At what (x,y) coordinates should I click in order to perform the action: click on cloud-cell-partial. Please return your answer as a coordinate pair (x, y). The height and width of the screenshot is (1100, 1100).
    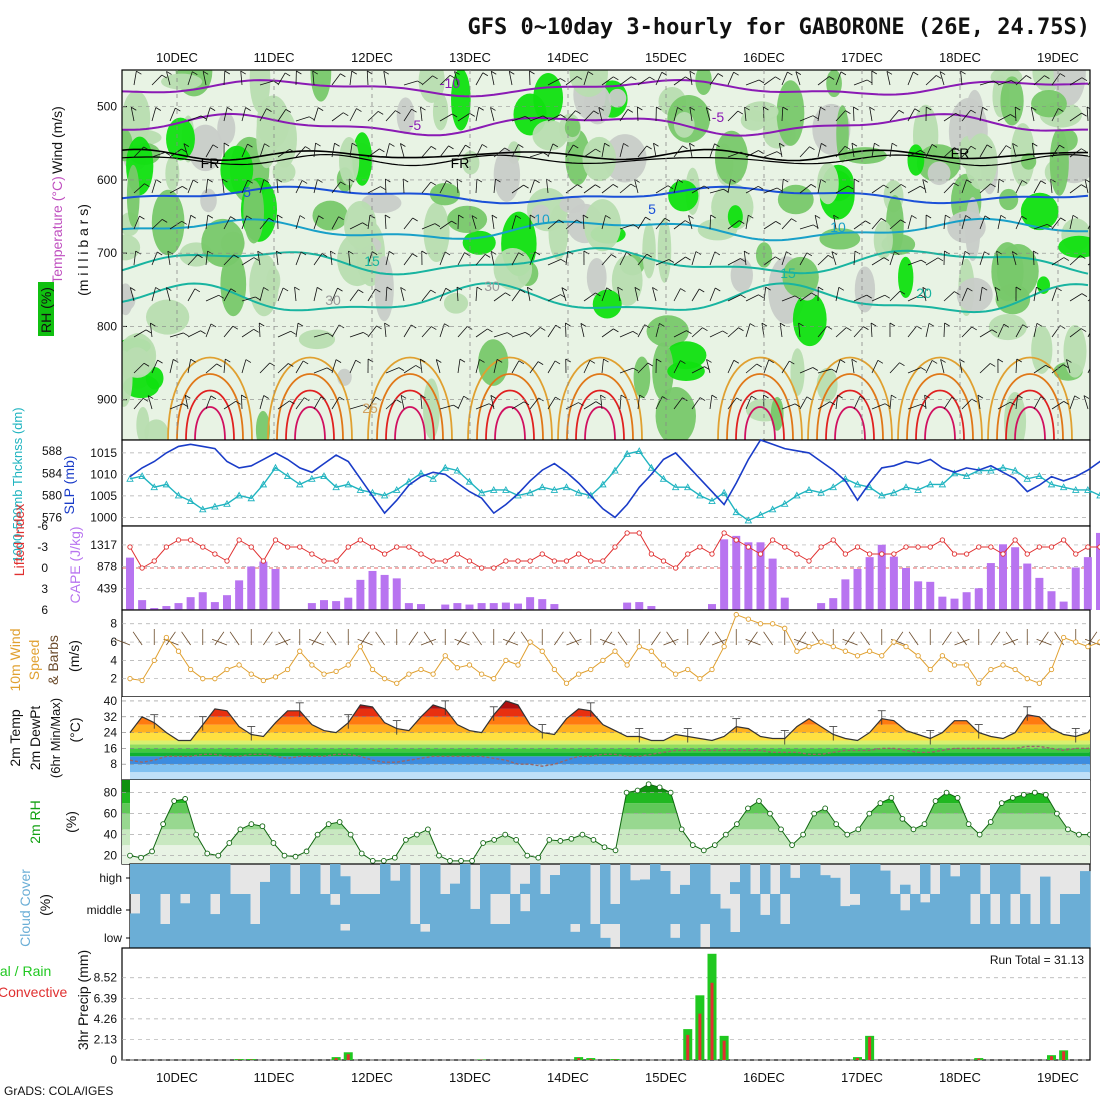
    Looking at the image, I should click on (1045, 885).